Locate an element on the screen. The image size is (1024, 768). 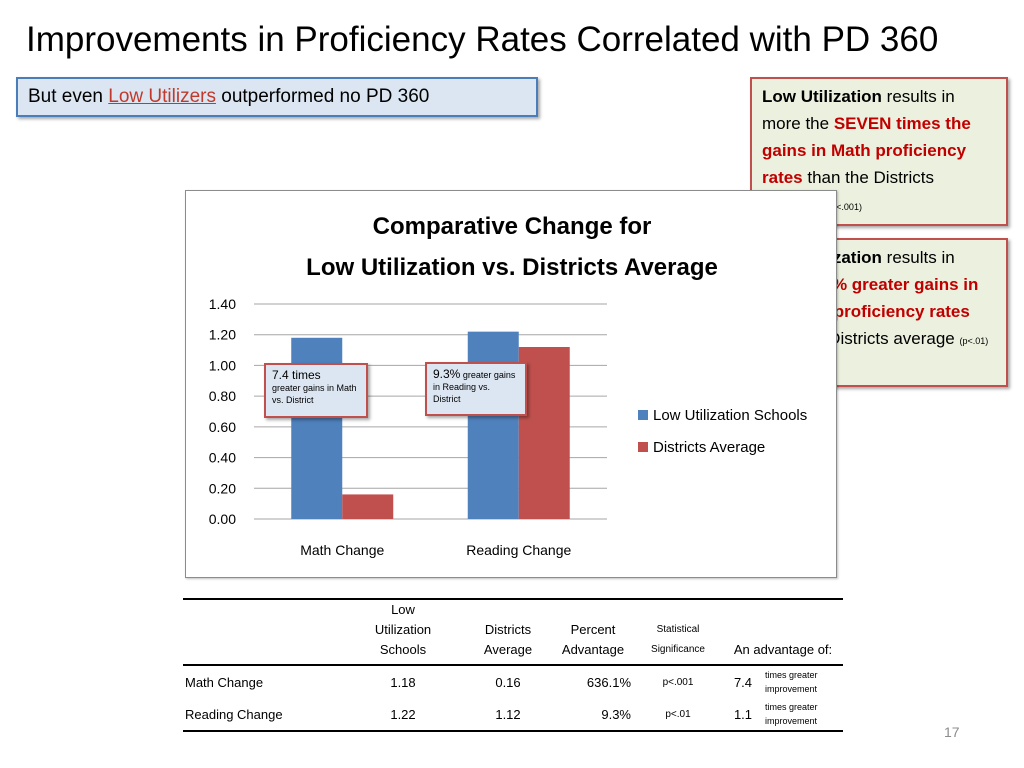
chart-title-line2: Low Utilization vs. Districts Average is located at coordinates (512, 267).